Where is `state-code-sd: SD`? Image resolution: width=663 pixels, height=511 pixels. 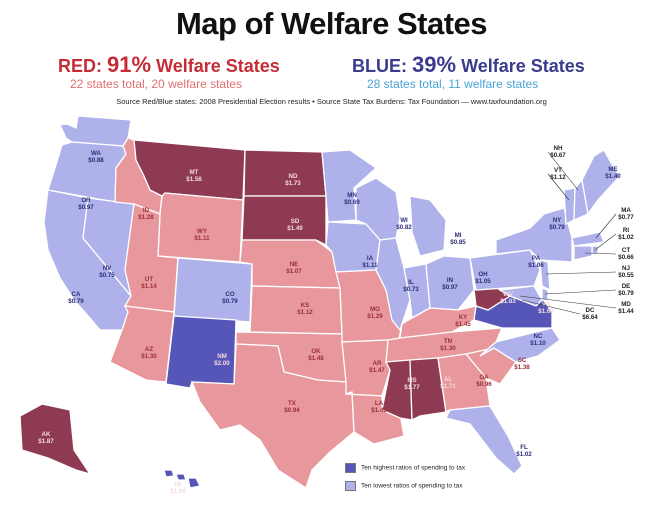 state-code-sd: SD is located at coordinates (295, 221).